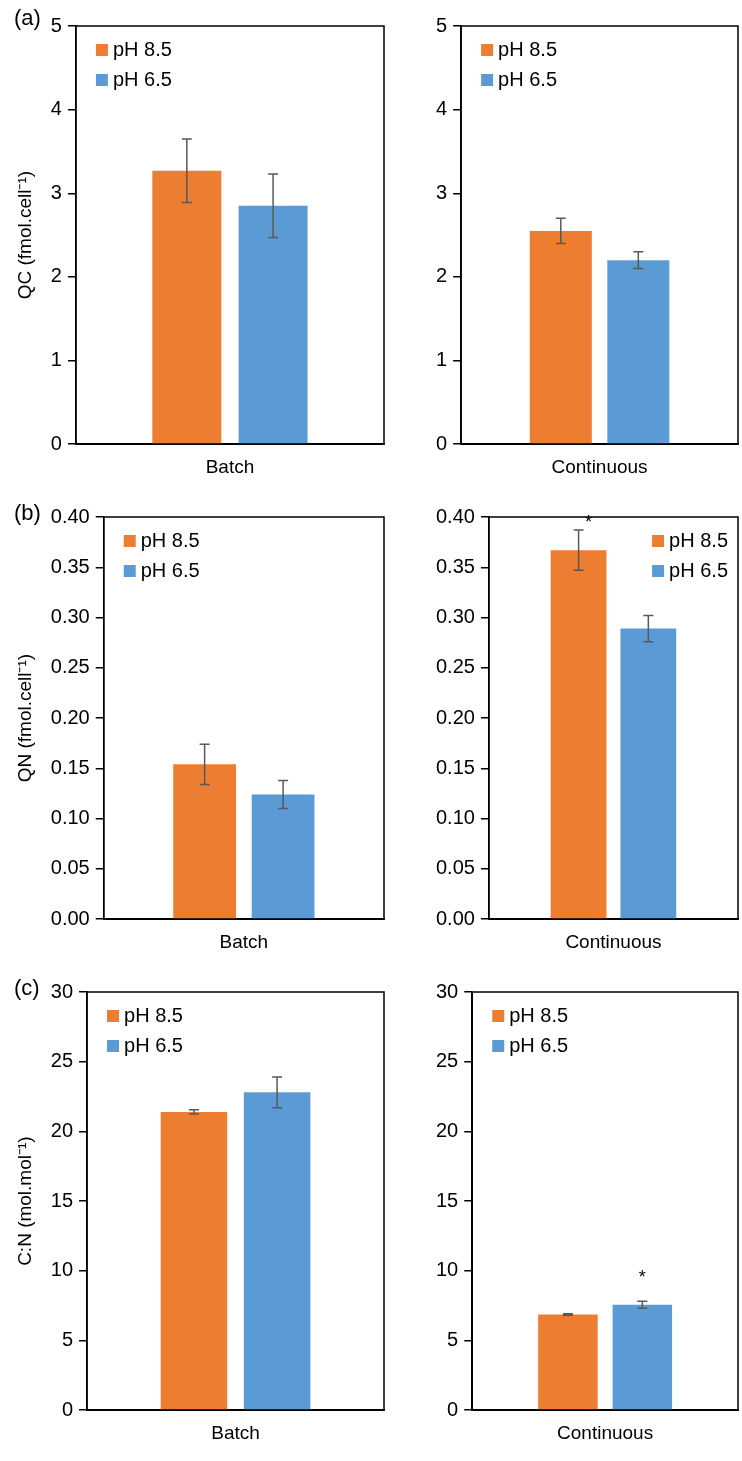 Image resolution: width=742 pixels, height=1461 pixels. What do you see at coordinates (24, 718) in the screenshot?
I see `y-axis-title: QN (fmol.cell⁻¹)` at bounding box center [24, 718].